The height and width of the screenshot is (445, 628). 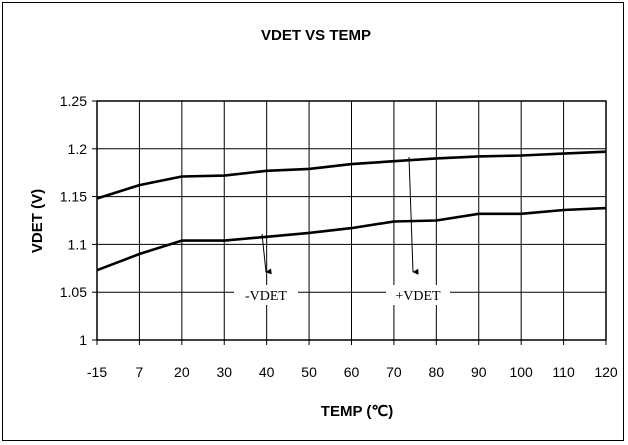 I want to click on x-tick-label: 80, so click(x=437, y=372).